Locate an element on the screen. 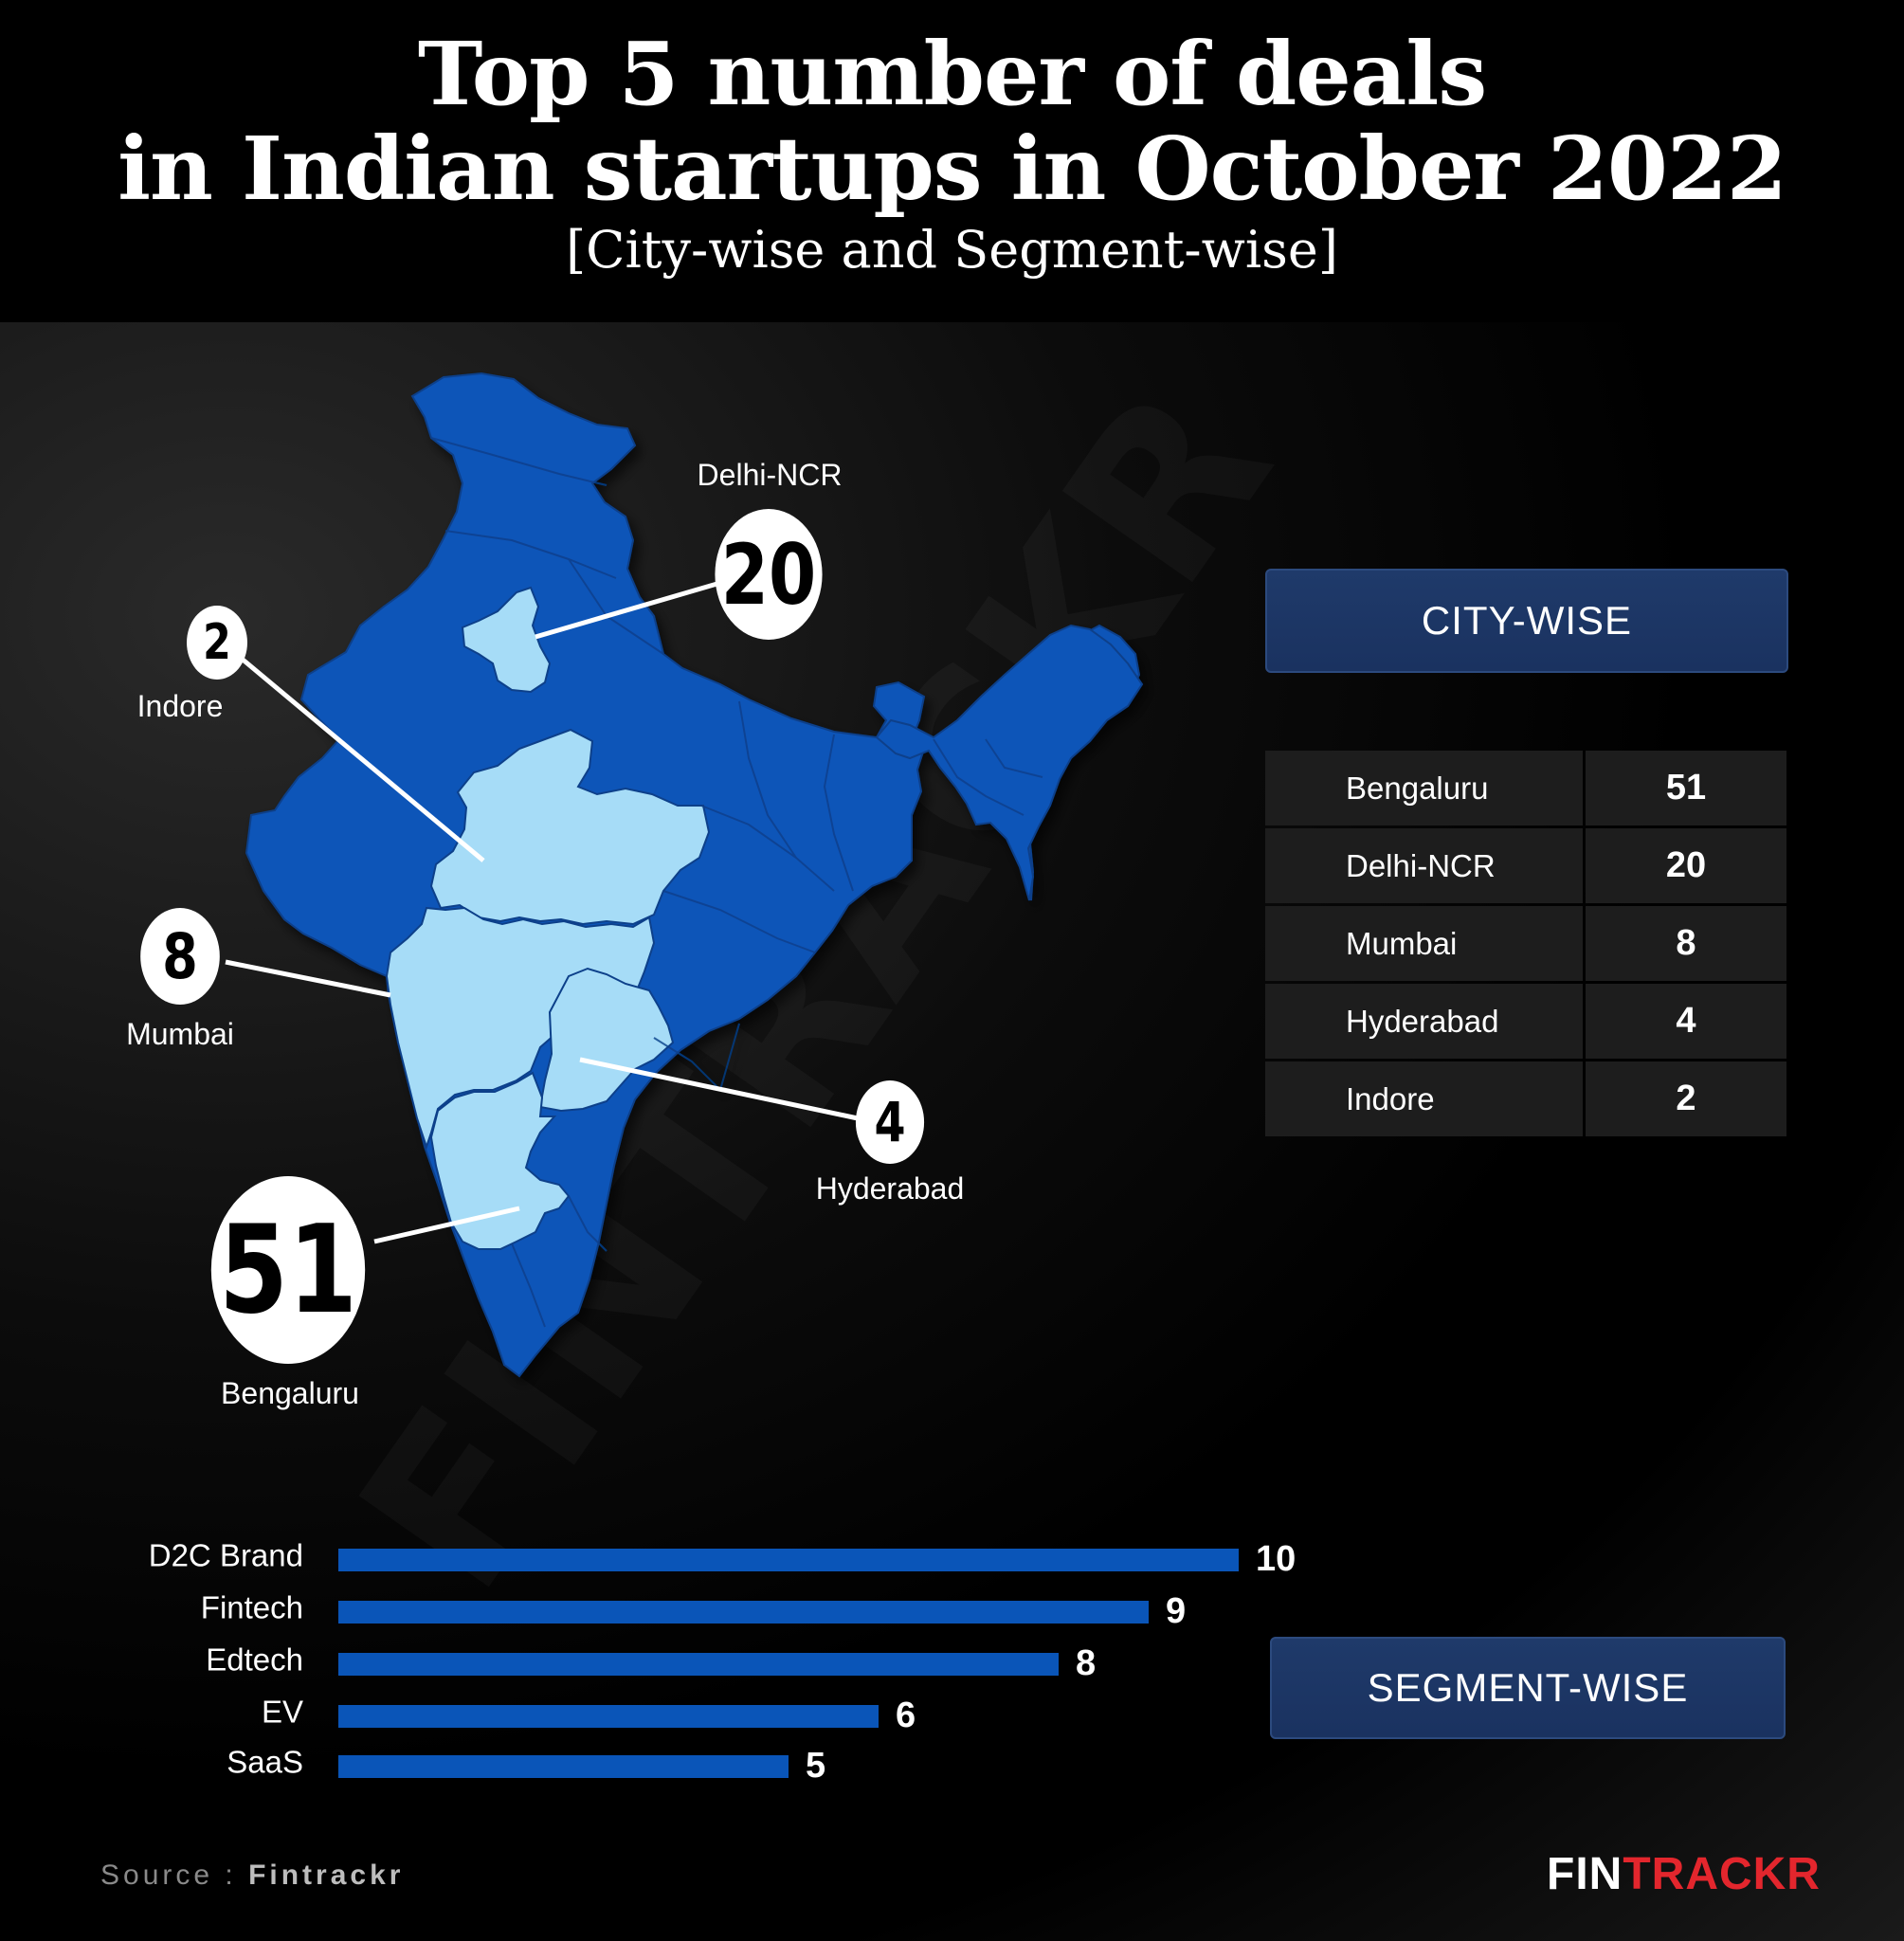  city-deal-count: 4 is located at coordinates (1686, 1021).